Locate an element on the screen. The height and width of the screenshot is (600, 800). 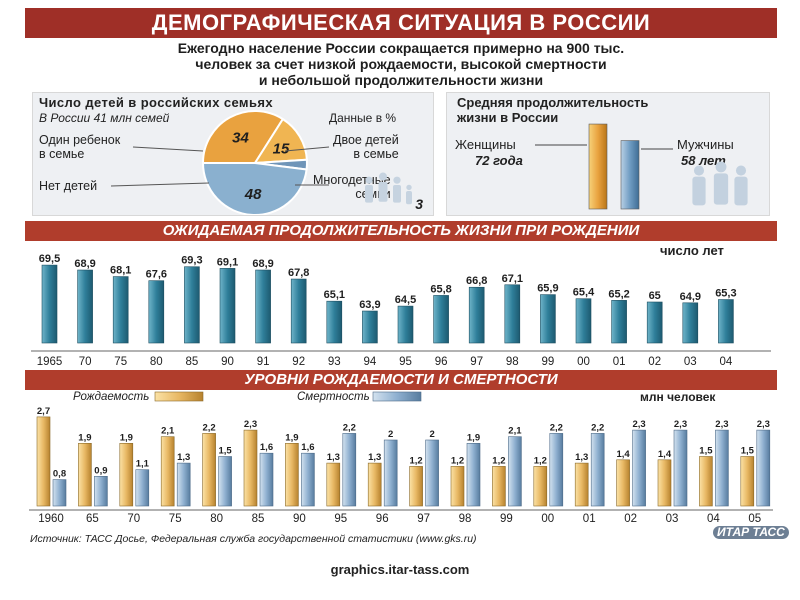
legend-birth-label: Рождаемость is located at coordinates (111, 397).